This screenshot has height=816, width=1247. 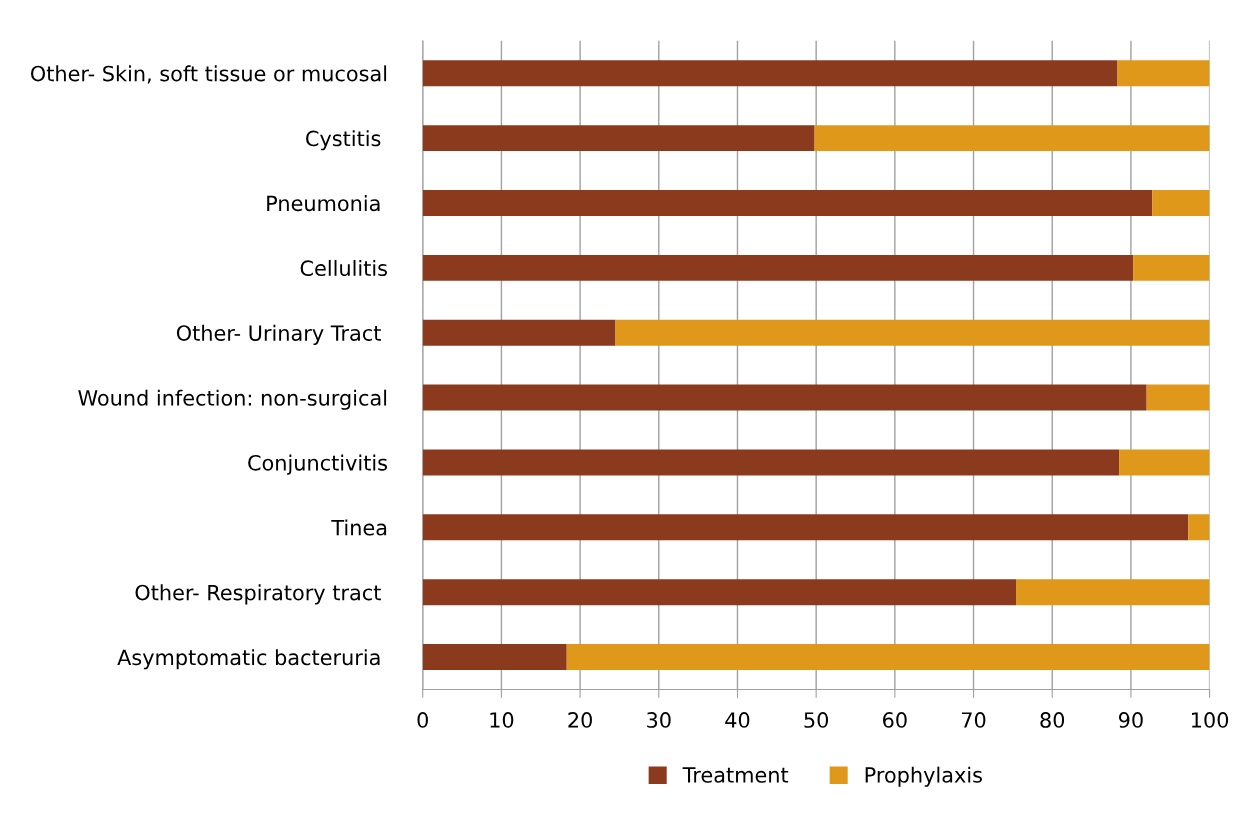 I want to click on x-tick-label: 90, so click(x=1130, y=720).